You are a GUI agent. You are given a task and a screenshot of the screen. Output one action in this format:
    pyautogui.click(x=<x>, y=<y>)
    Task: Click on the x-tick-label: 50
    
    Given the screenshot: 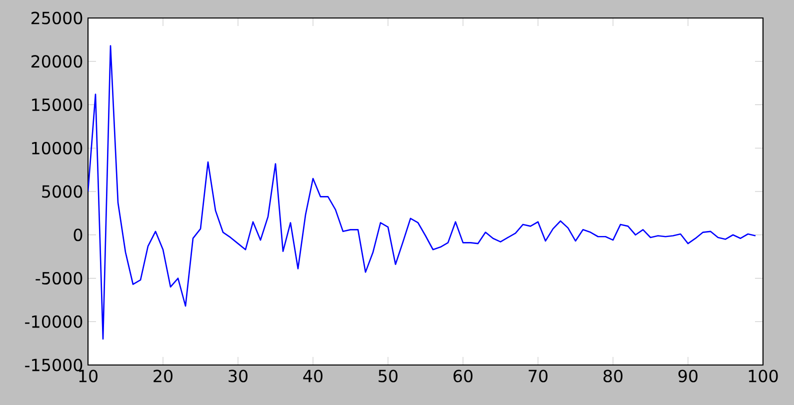 What is the action you would take?
    pyautogui.click(x=388, y=376)
    